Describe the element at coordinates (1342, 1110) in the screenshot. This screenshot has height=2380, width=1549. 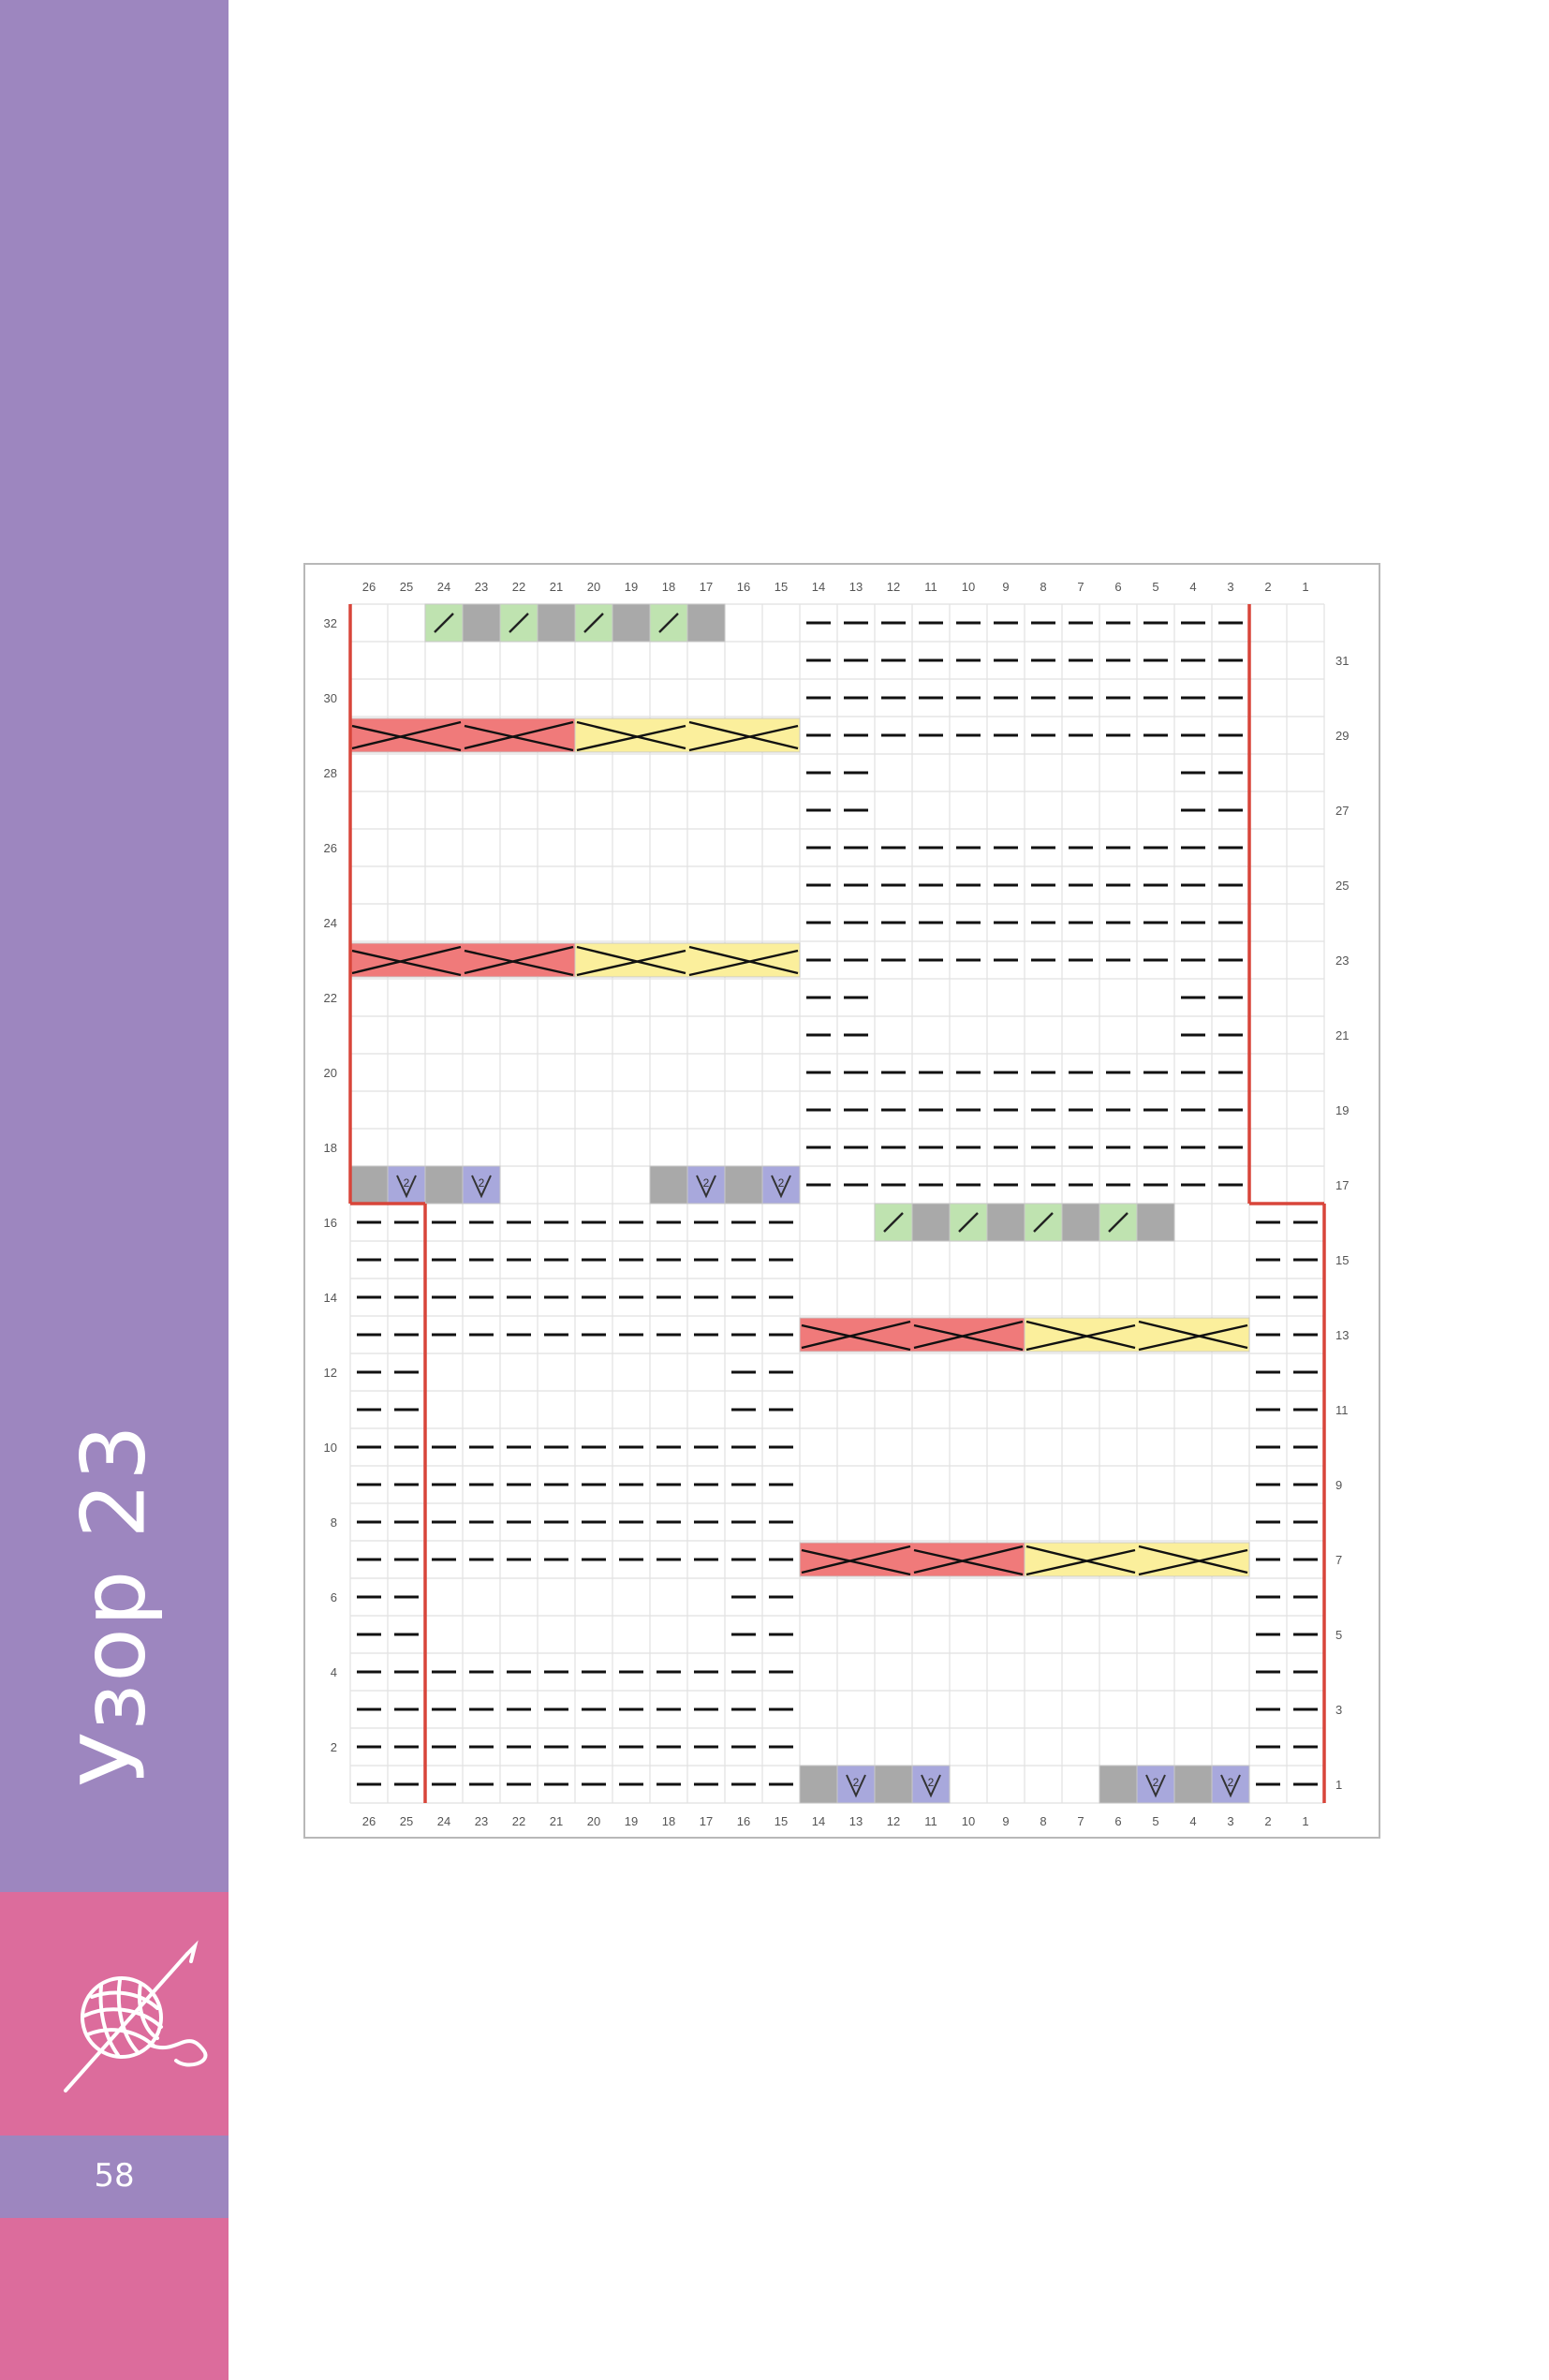
I see `row-label-right: 19` at that location.